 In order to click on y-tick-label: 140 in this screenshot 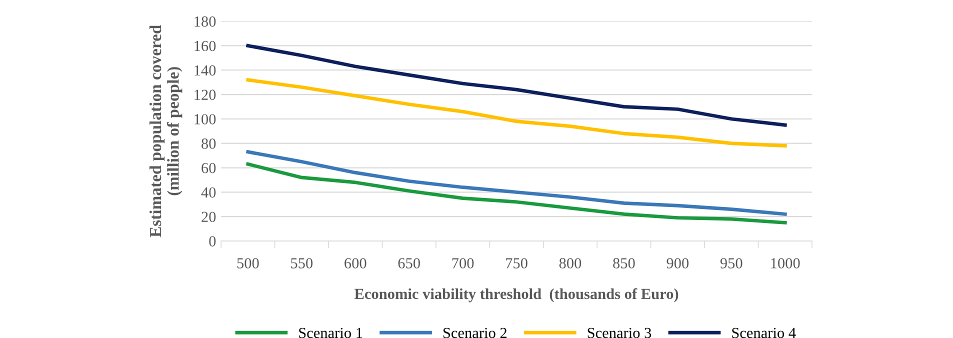, I will do `click(205, 70)`.